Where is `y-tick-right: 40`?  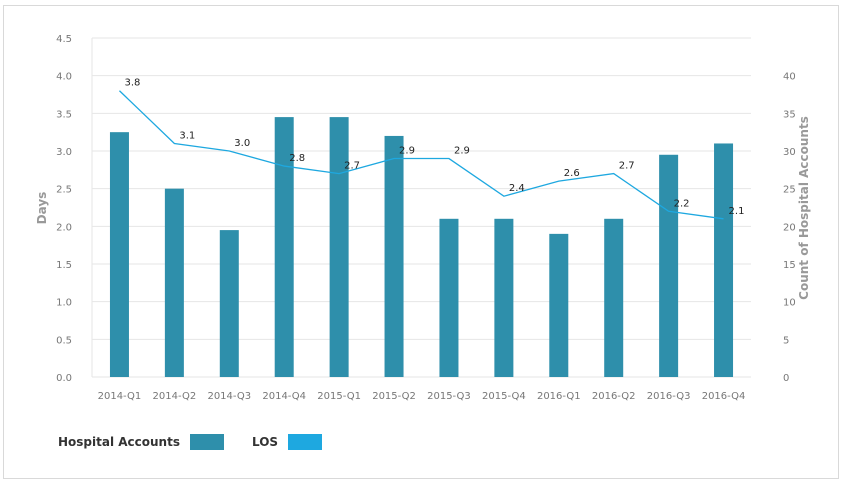 y-tick-right: 40 is located at coordinates (789, 77).